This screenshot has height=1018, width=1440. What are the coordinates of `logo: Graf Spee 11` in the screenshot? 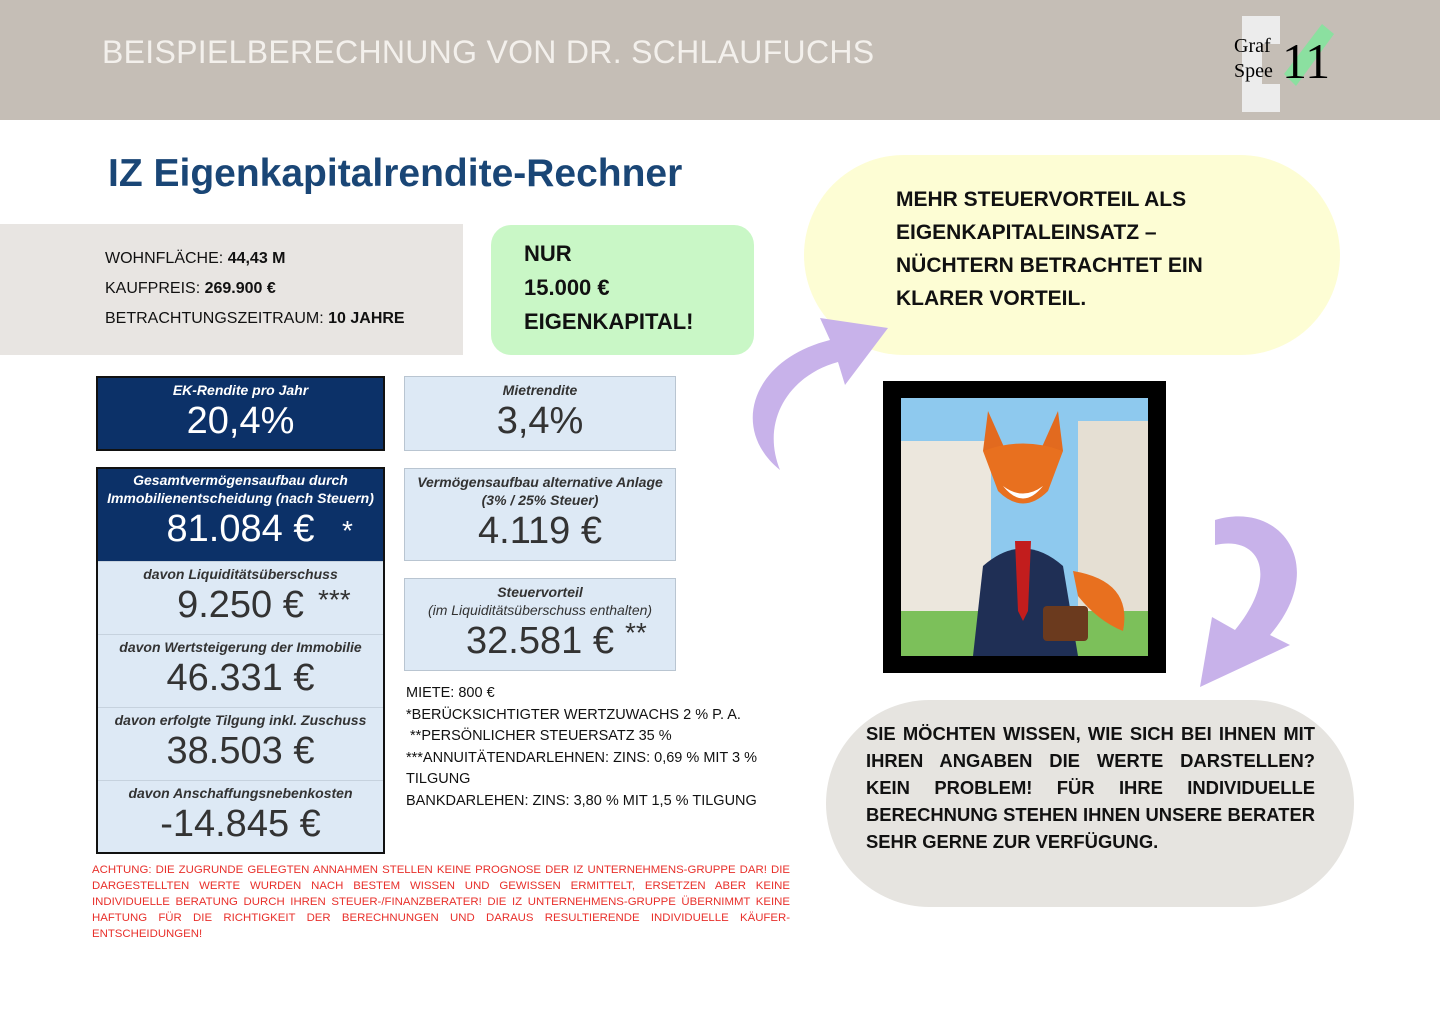 It's located at (1284, 64).